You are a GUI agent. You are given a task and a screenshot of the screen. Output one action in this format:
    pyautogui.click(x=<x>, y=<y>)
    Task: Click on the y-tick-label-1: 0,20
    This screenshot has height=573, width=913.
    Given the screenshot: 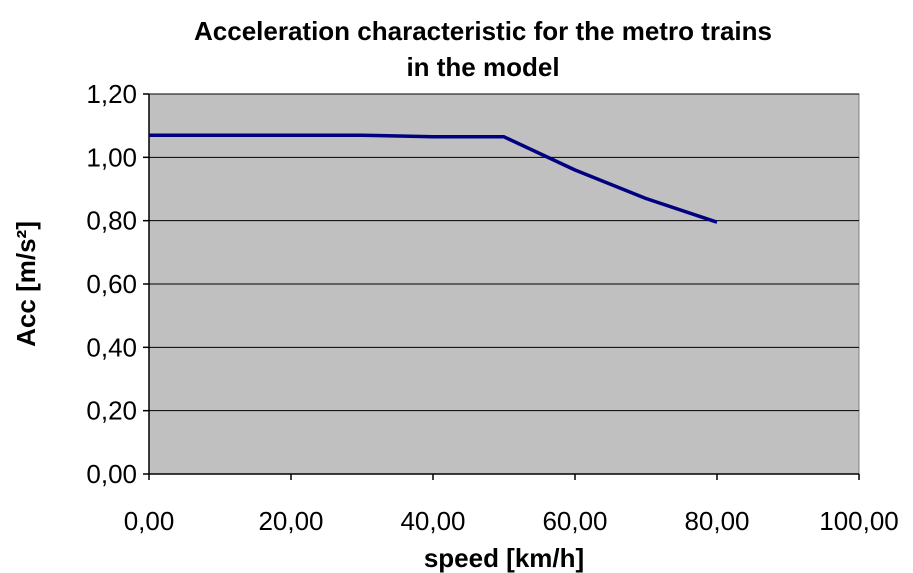 What is the action you would take?
    pyautogui.click(x=111, y=411)
    